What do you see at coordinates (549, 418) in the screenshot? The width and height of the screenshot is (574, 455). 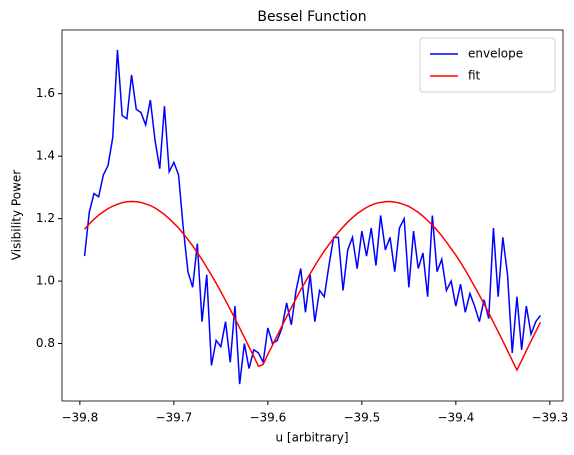 I see `x-tick-label: −39.3` at bounding box center [549, 418].